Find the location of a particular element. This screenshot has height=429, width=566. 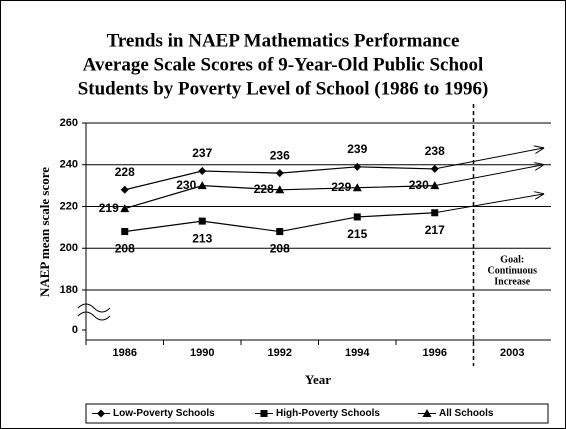

legend-label: All Schools is located at coordinates (466, 413).